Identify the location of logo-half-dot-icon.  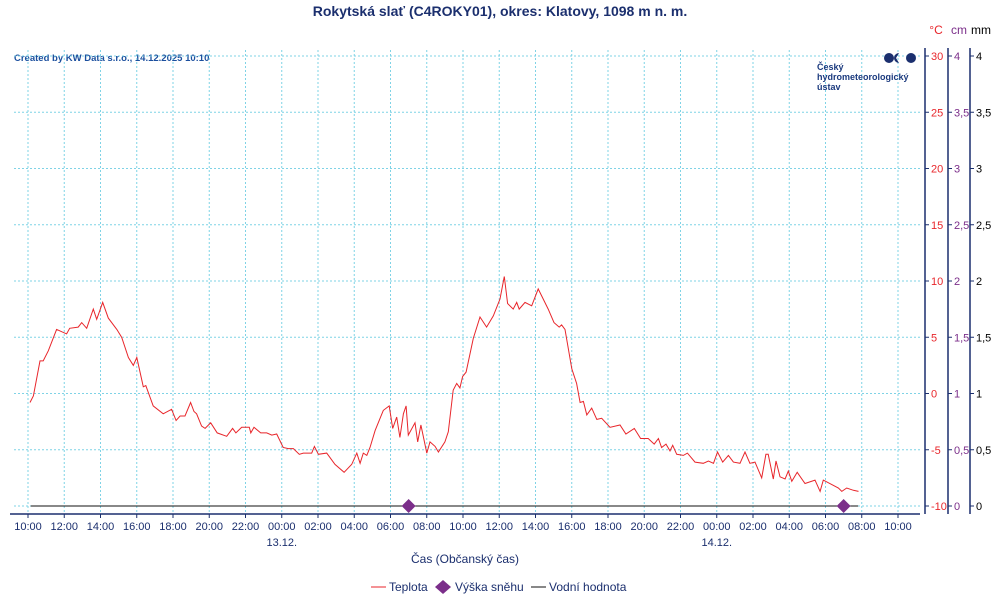
(896, 58).